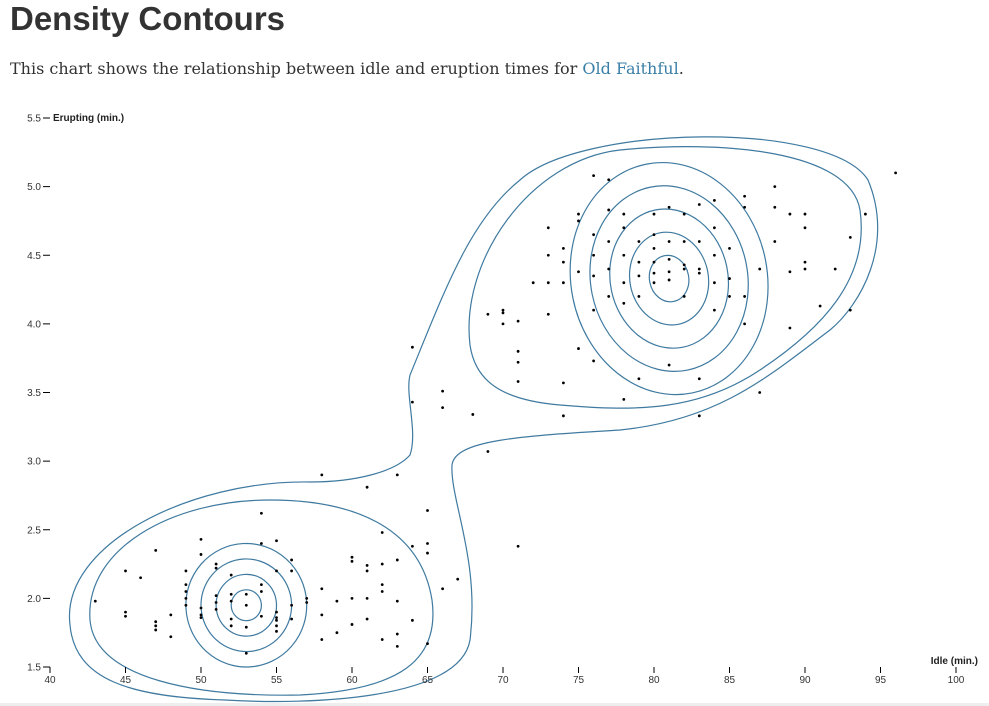 This screenshot has width=989, height=706. Describe the element at coordinates (805, 680) in the screenshot. I see `x-tick-label: 90` at that location.